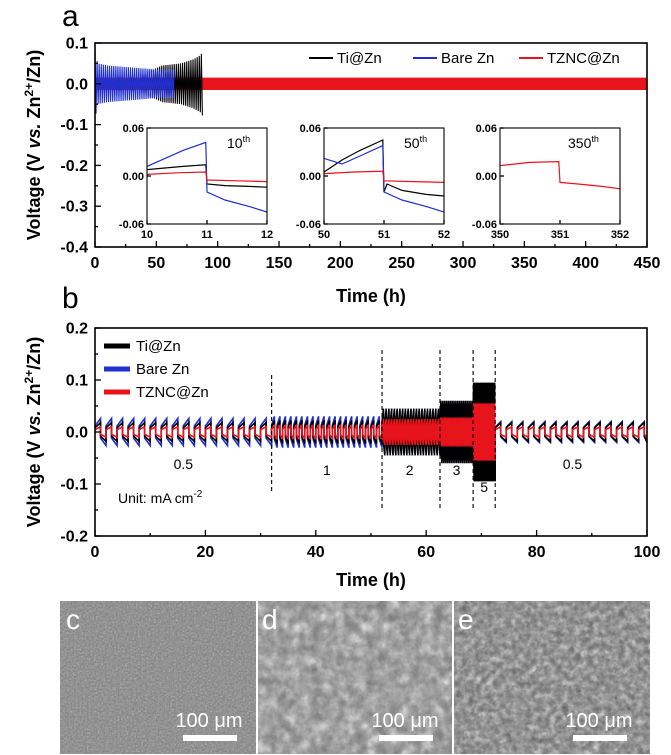 This screenshot has height=755, width=671. I want to click on micrograph-c-letter: c, so click(73, 619).